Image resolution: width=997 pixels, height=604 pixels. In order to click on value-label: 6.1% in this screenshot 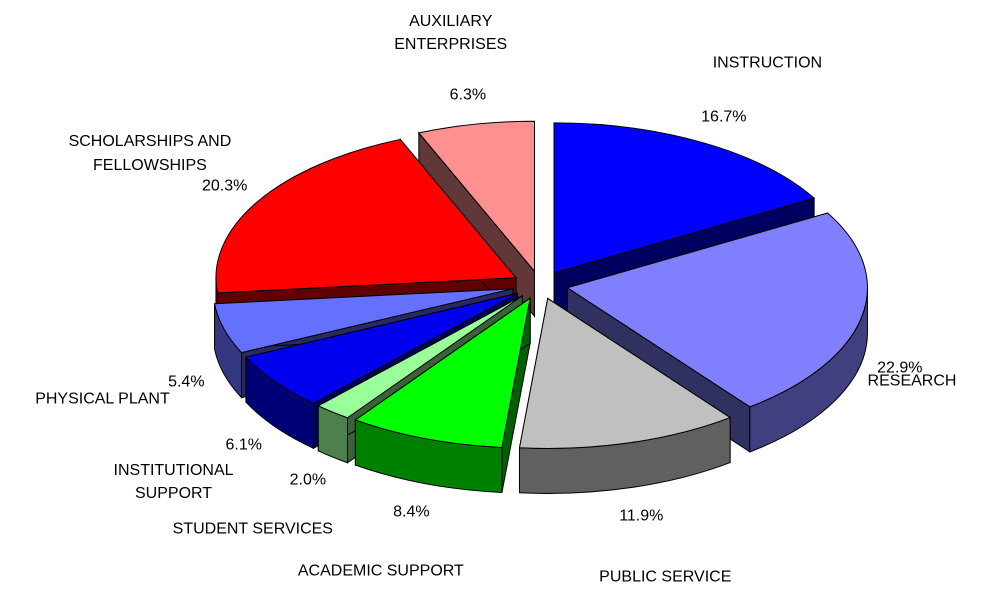, I will do `click(243, 444)`.